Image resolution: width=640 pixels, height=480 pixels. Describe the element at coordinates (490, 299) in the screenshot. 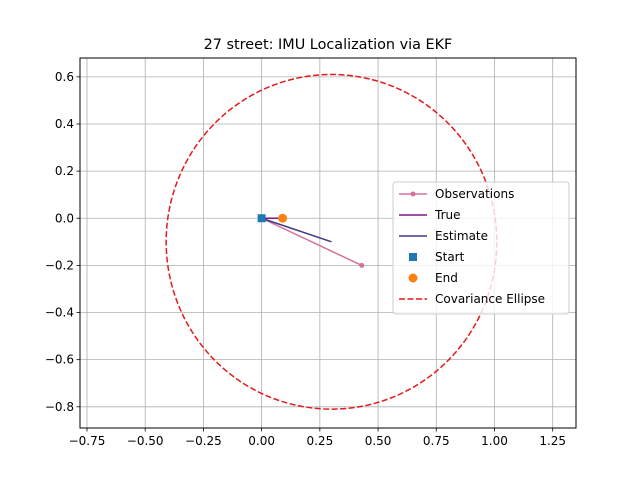

I see `legend-label-covariance-ellipse: Covariance Ellipse` at that location.